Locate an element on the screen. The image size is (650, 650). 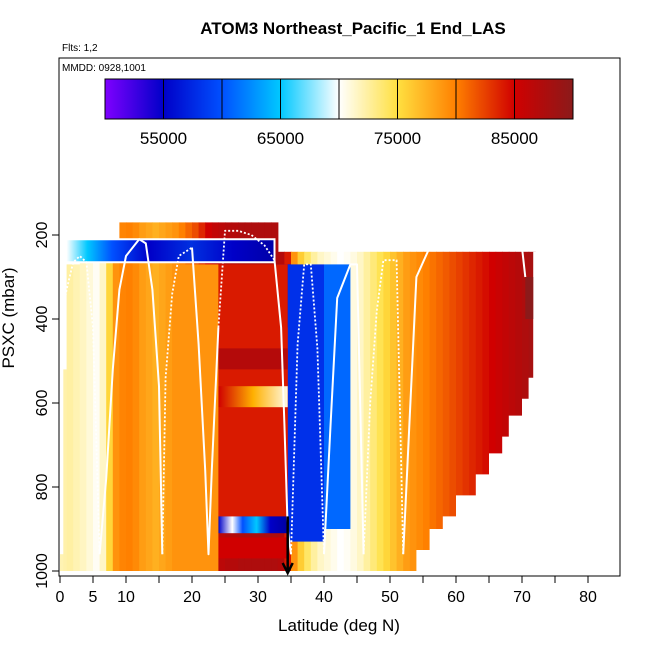
x-tick-label: 50 is located at coordinates (390, 597).